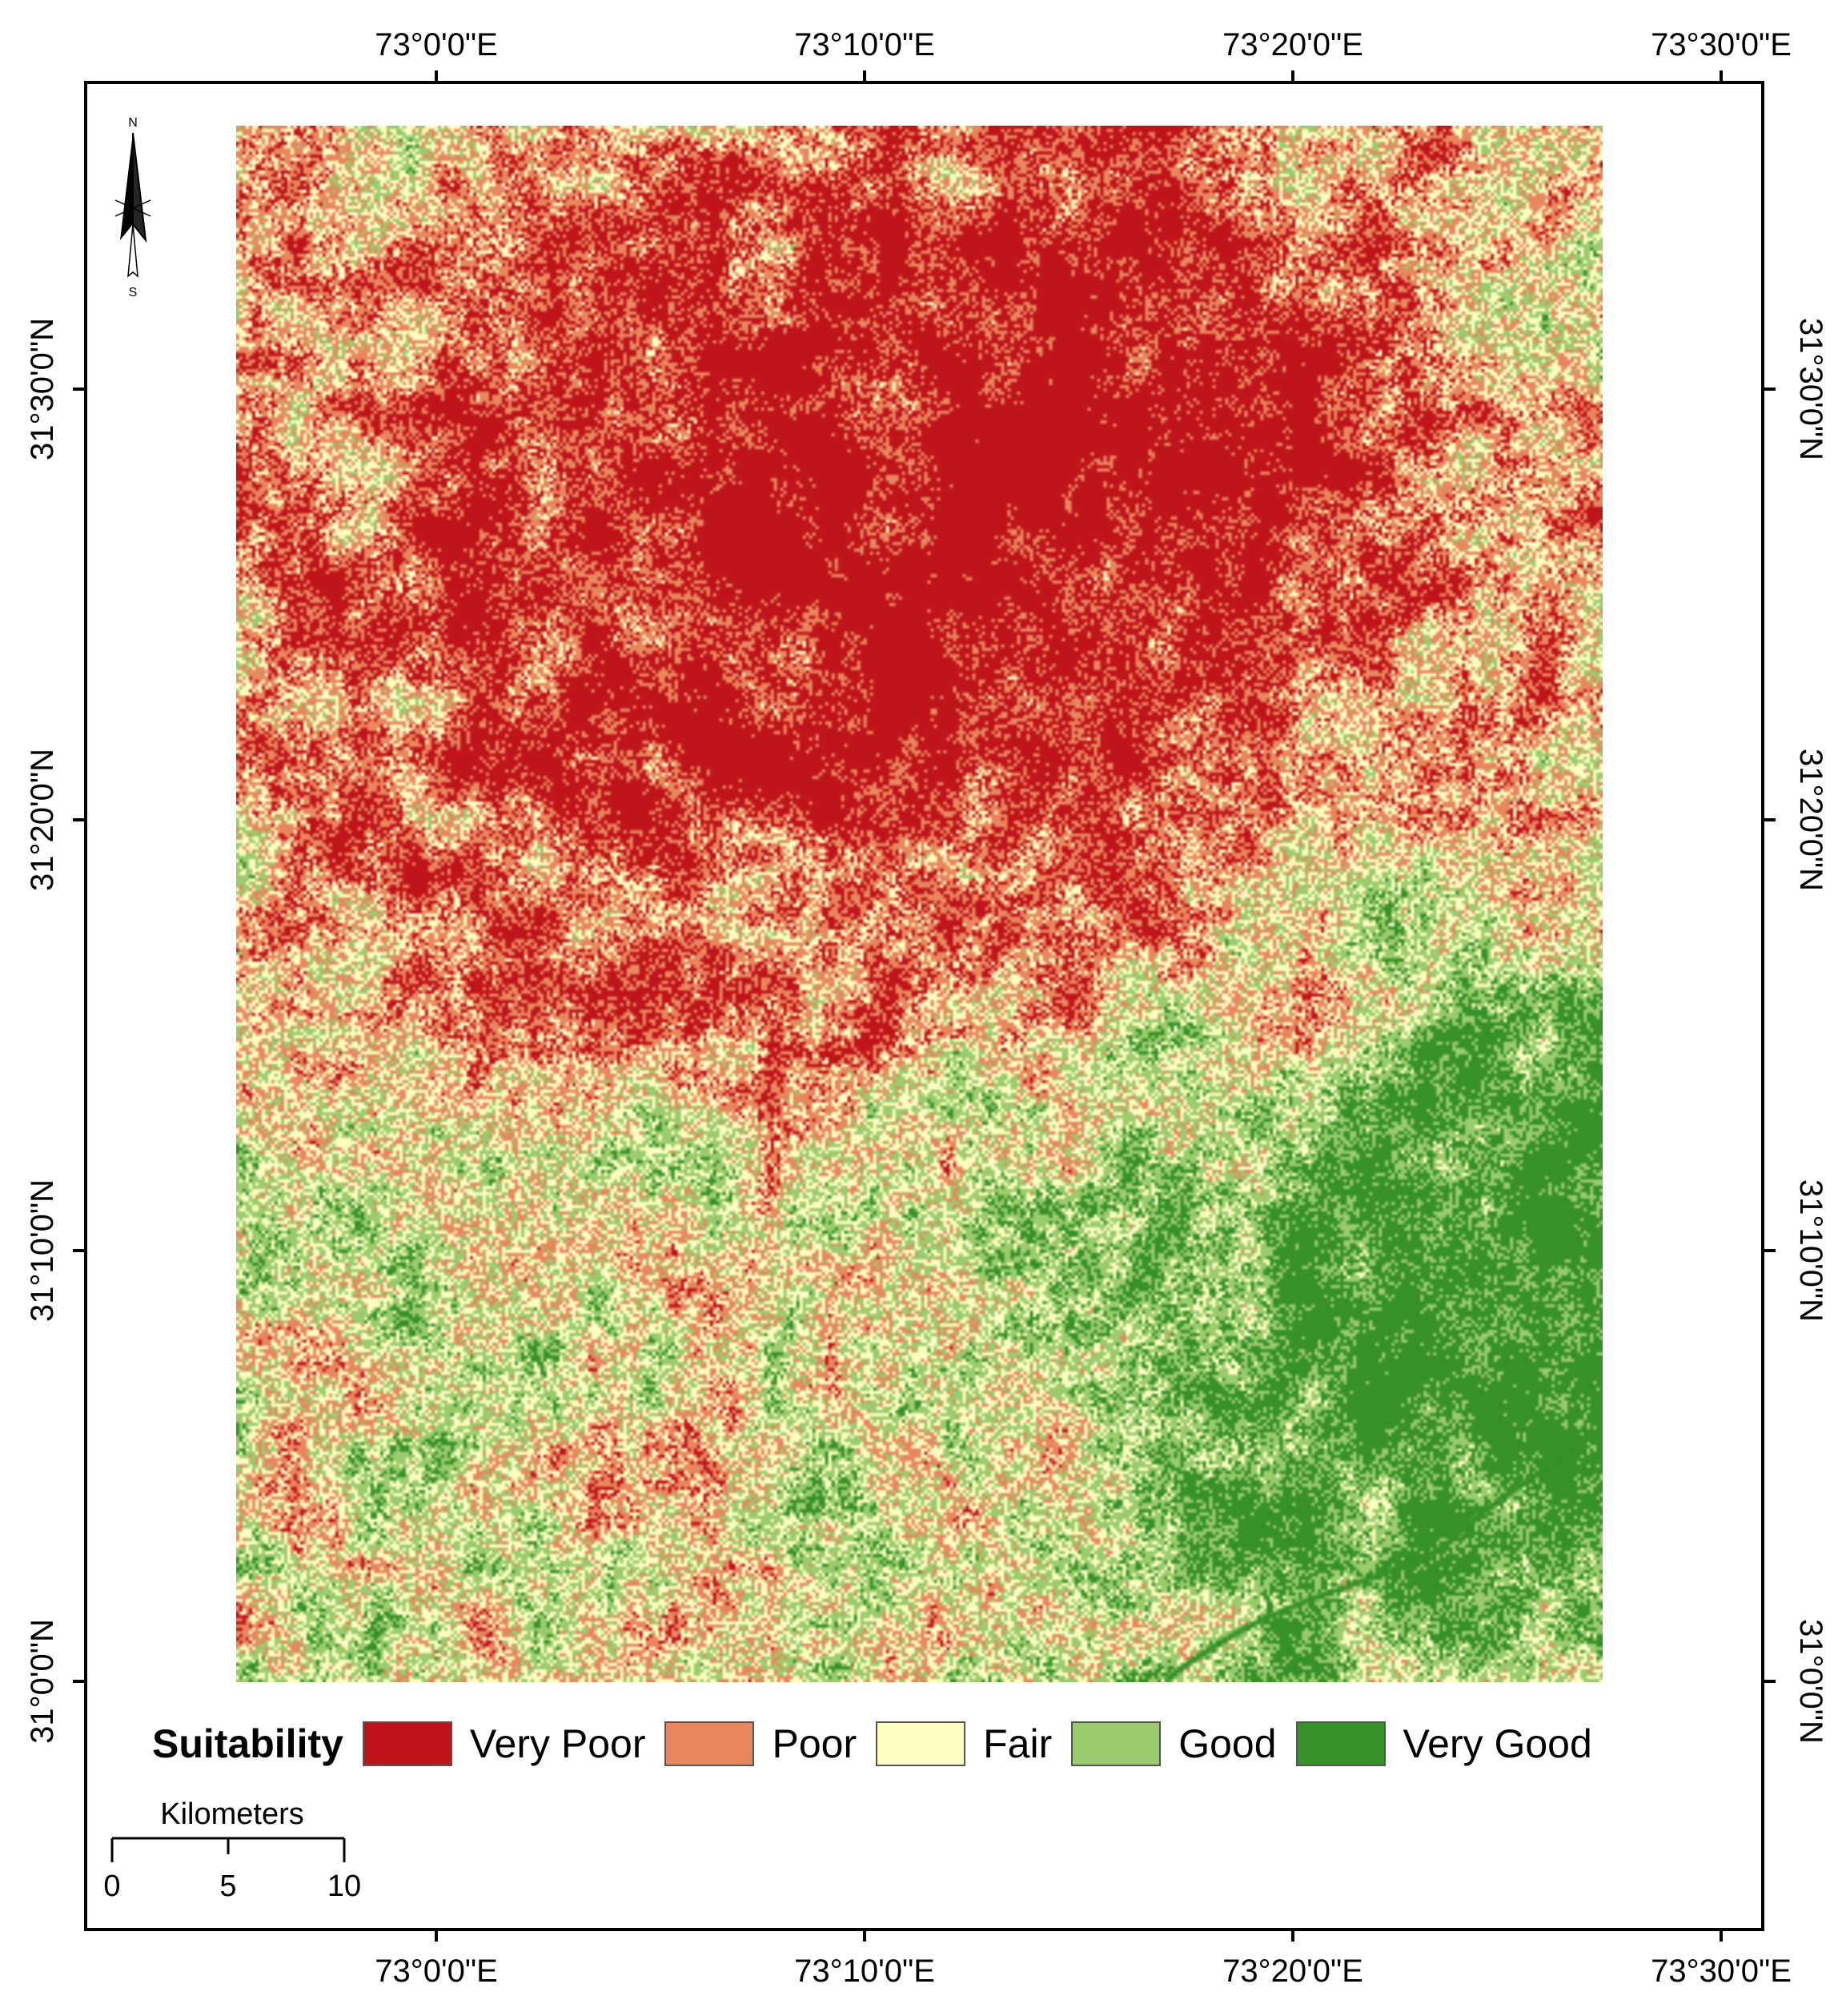 The image size is (1846, 2016). Describe the element at coordinates (248, 1744) in the screenshot. I see `legend-title: Suitability` at that location.